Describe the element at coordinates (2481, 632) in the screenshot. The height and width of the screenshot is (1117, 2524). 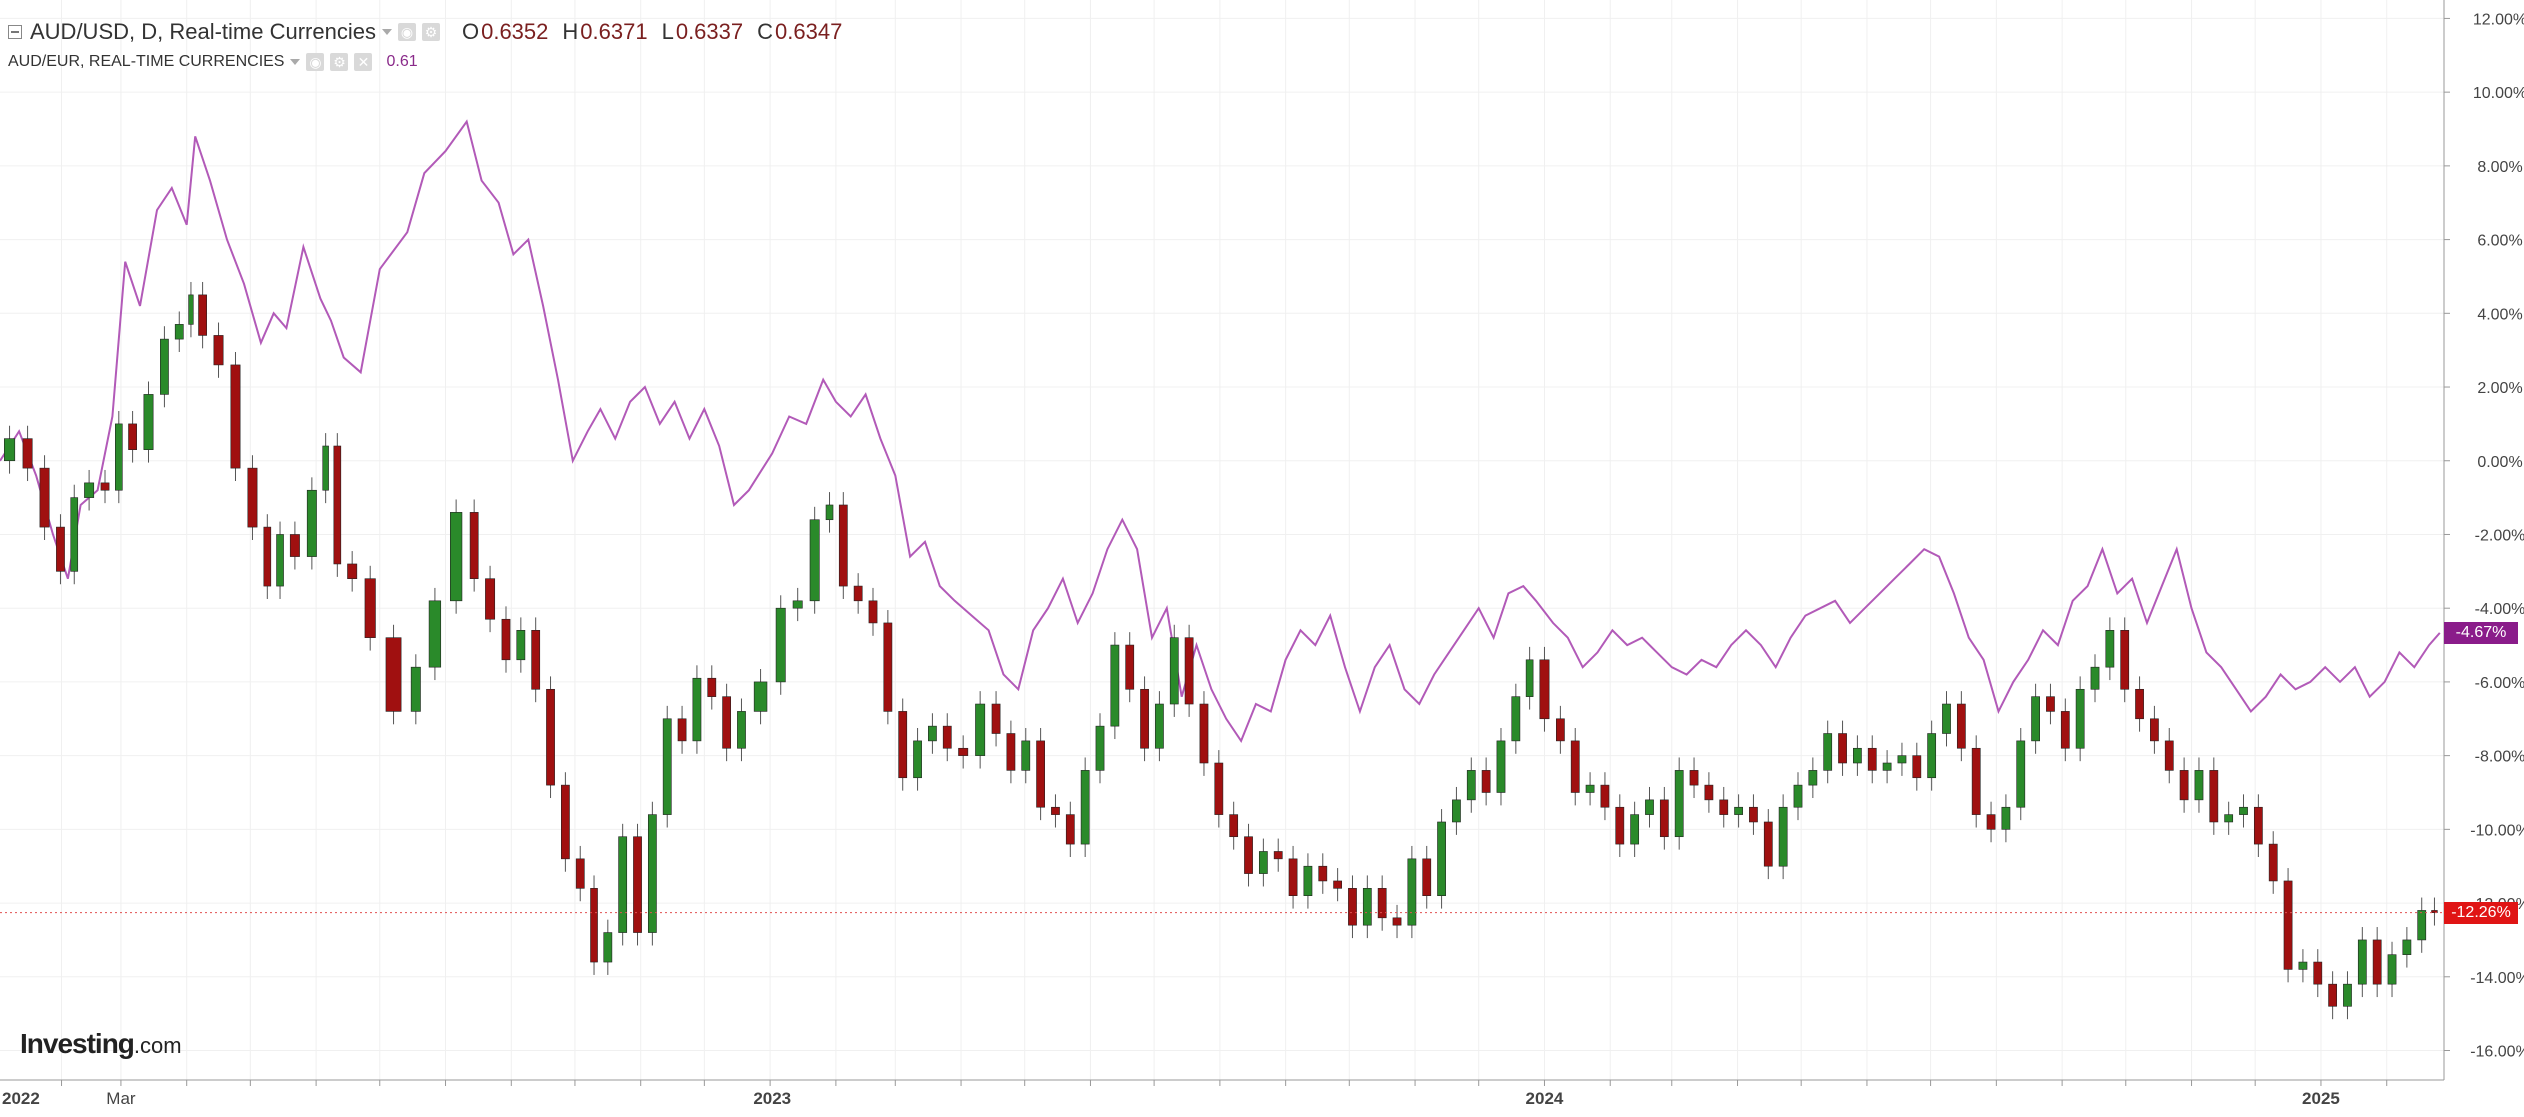
I see `compare-last-value-badge: -4.67%` at that location.